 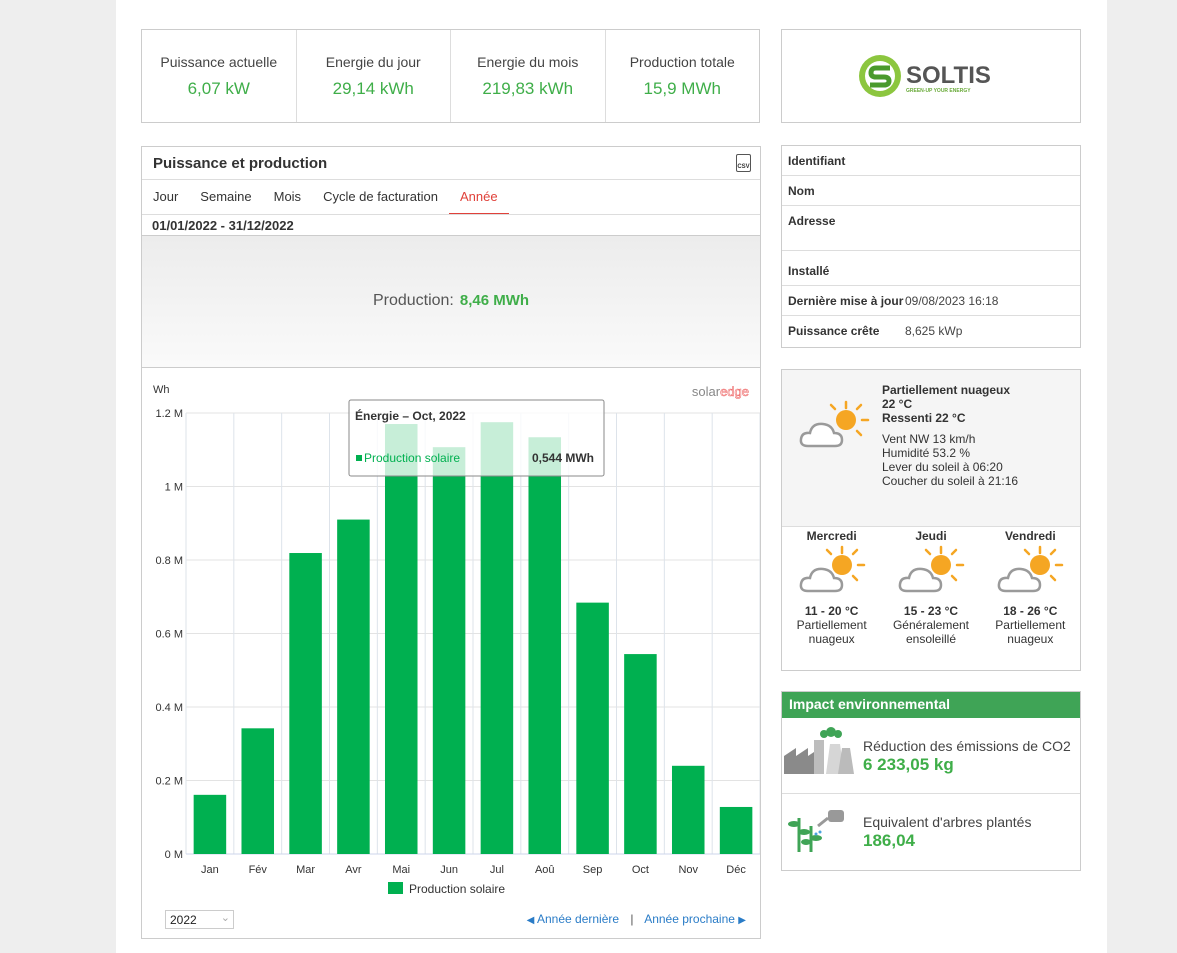 What do you see at coordinates (258, 870) in the screenshot?
I see `x-tick-label: Fév` at bounding box center [258, 870].